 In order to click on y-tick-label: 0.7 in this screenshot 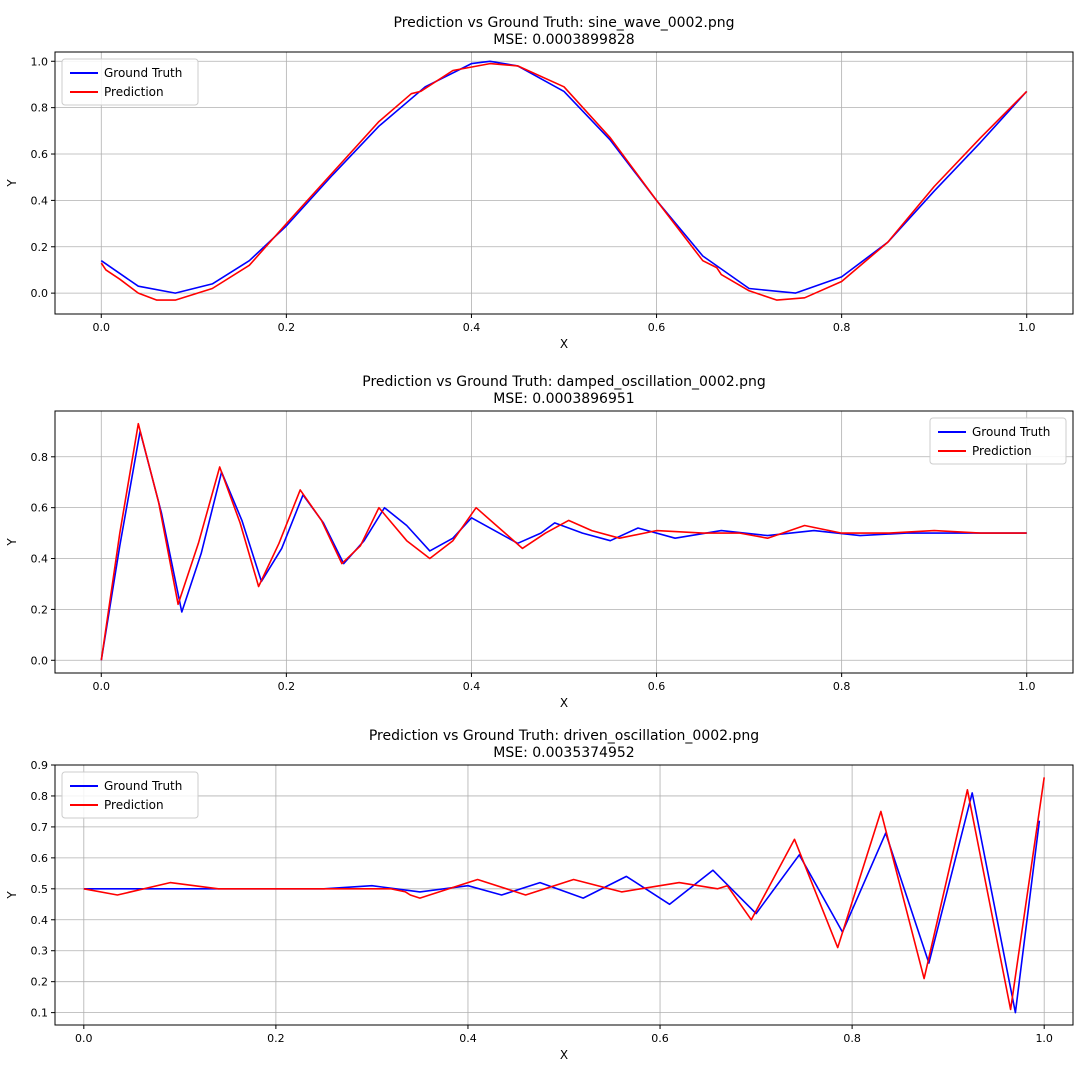, I will do `click(40, 827)`.